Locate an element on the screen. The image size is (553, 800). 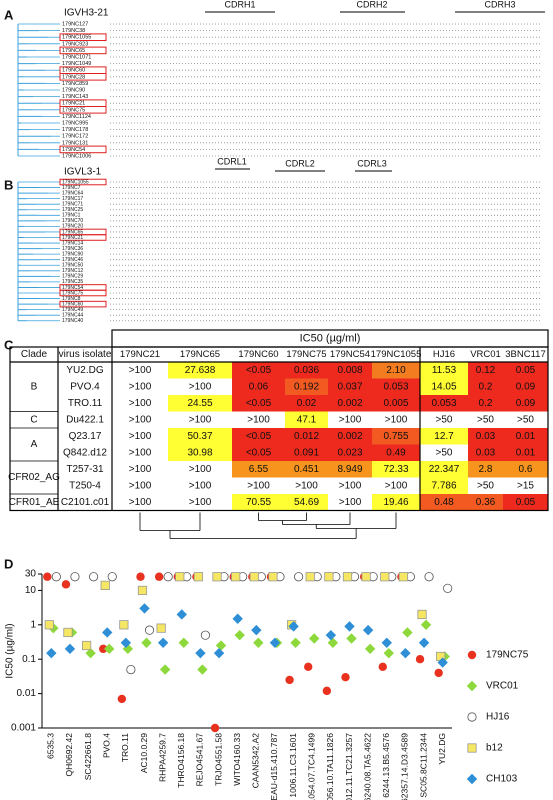
virus-isolate: TRO.11 is located at coordinates (85, 403).